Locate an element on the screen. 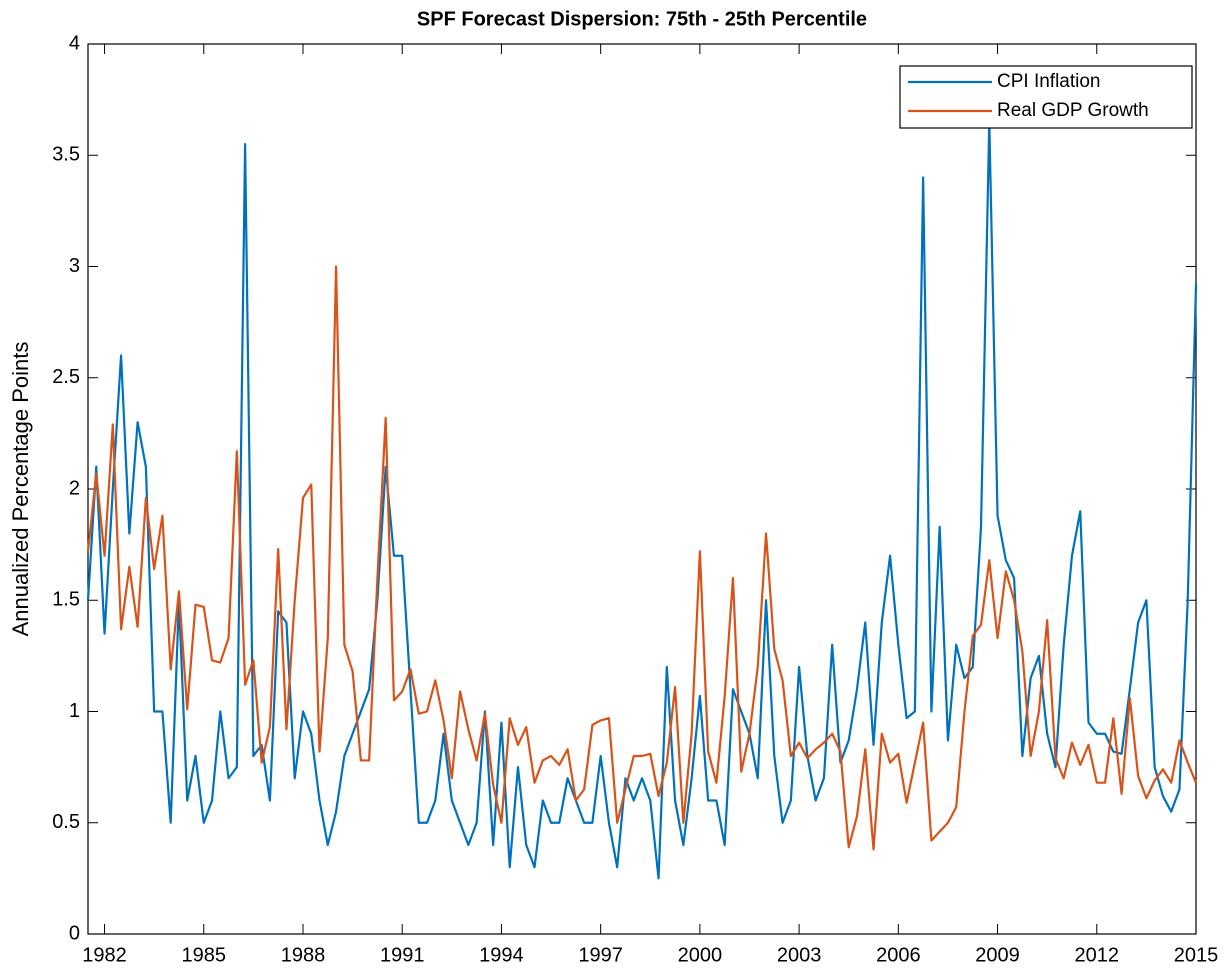 The width and height of the screenshot is (1223, 972). y-tick-label: 2.5 is located at coordinates (66, 377).